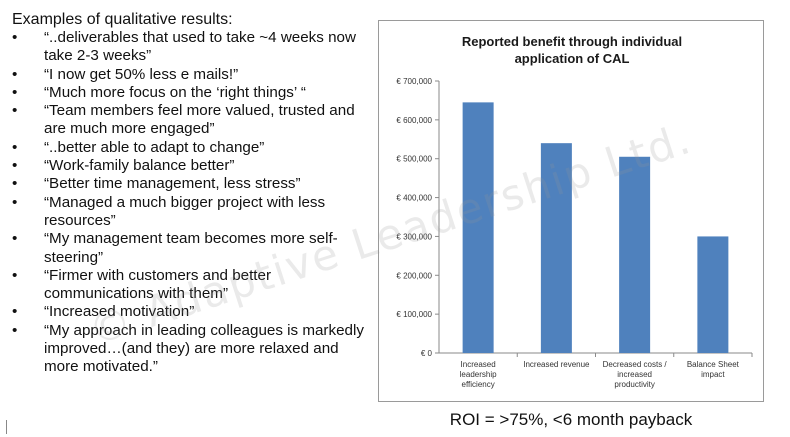  What do you see at coordinates (571, 419) in the screenshot?
I see `roi-caption: ROI = >75%, <6 month payback` at bounding box center [571, 419].